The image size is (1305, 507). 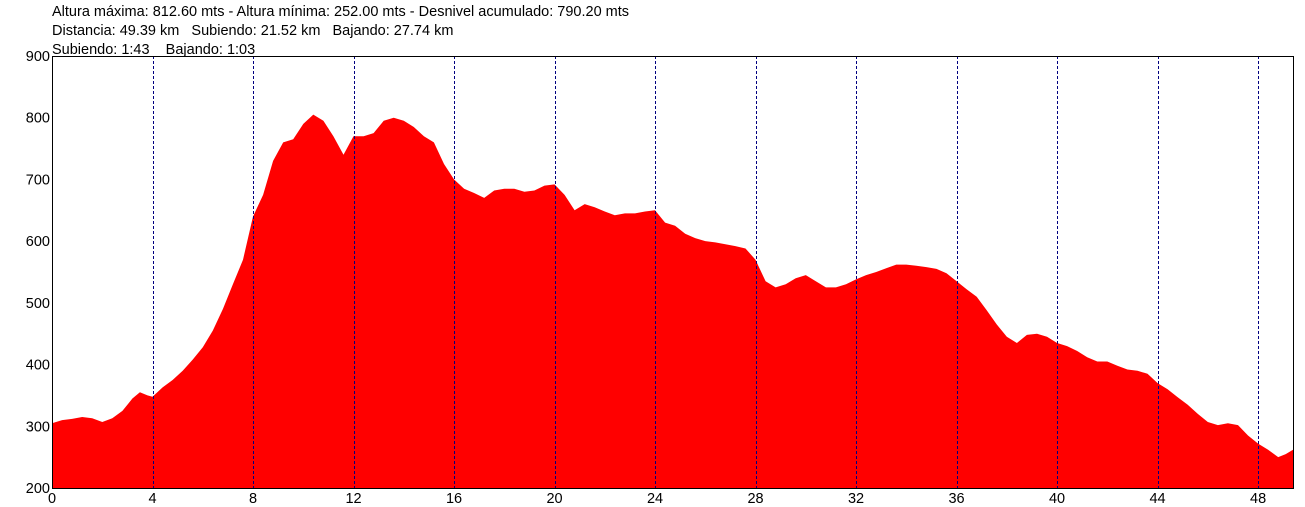 What do you see at coordinates (1157, 499) in the screenshot?
I see `x-tick-label-44: 44` at bounding box center [1157, 499].